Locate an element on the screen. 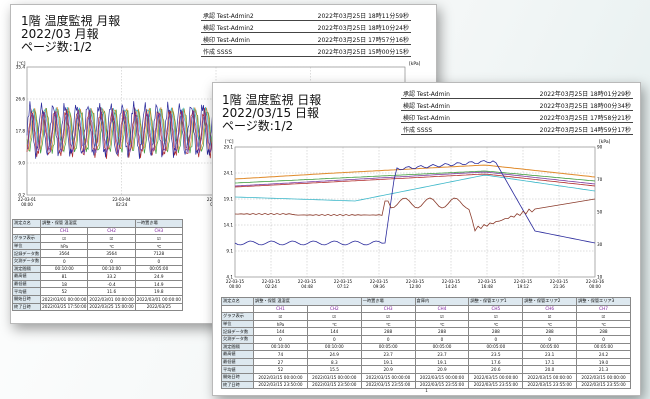 The image size is (650, 399). table-row: 最低値 27 8.3 19.1 19.1 17.6 17.1 19.0 is located at coordinates (425, 362).